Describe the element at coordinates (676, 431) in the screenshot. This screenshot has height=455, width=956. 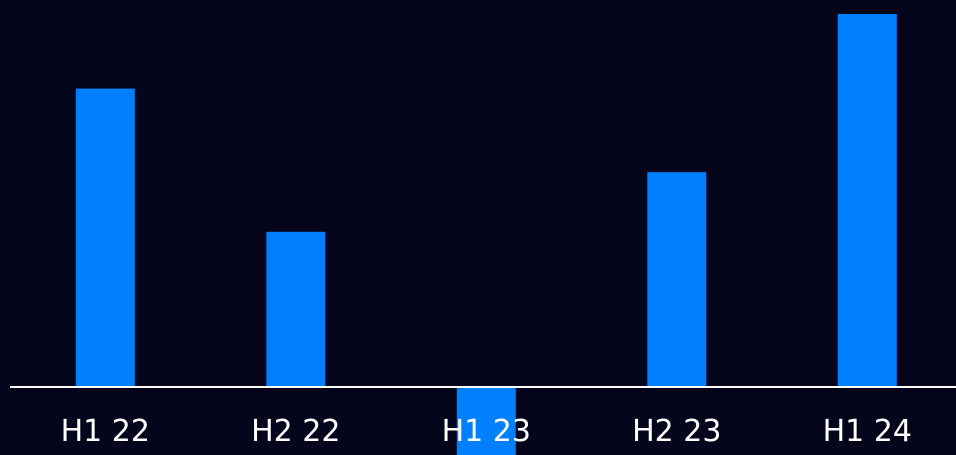
I see `x-tick-label: H2 23` at that location.